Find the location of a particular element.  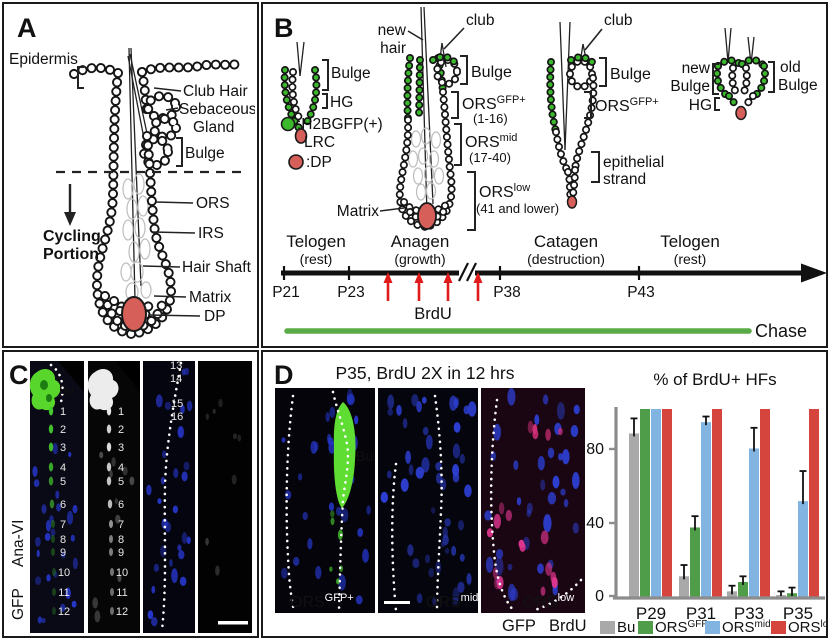

strip3-dapi is located at coordinates (169, 497).